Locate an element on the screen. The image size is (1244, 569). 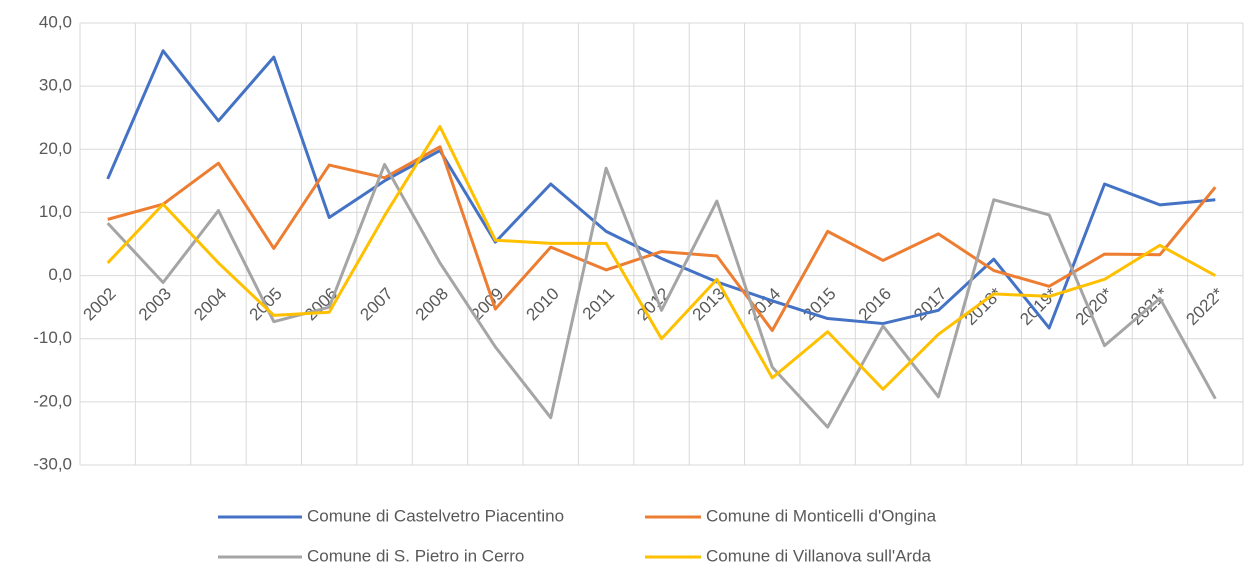
y-tick-label: -20,0 is located at coordinates (52, 400).